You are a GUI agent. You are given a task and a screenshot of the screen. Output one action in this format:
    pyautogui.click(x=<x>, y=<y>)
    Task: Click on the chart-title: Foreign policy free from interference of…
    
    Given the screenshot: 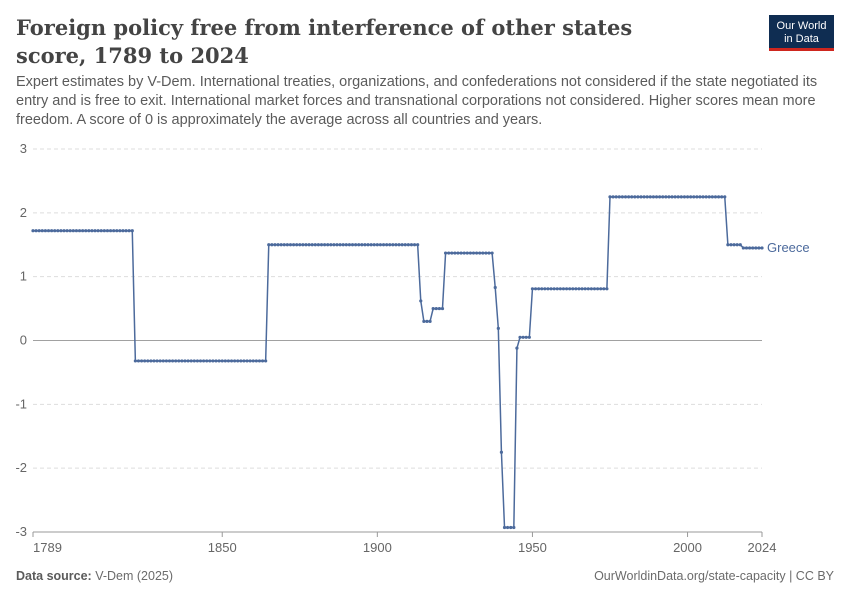 What is the action you would take?
    pyautogui.click(x=324, y=41)
    